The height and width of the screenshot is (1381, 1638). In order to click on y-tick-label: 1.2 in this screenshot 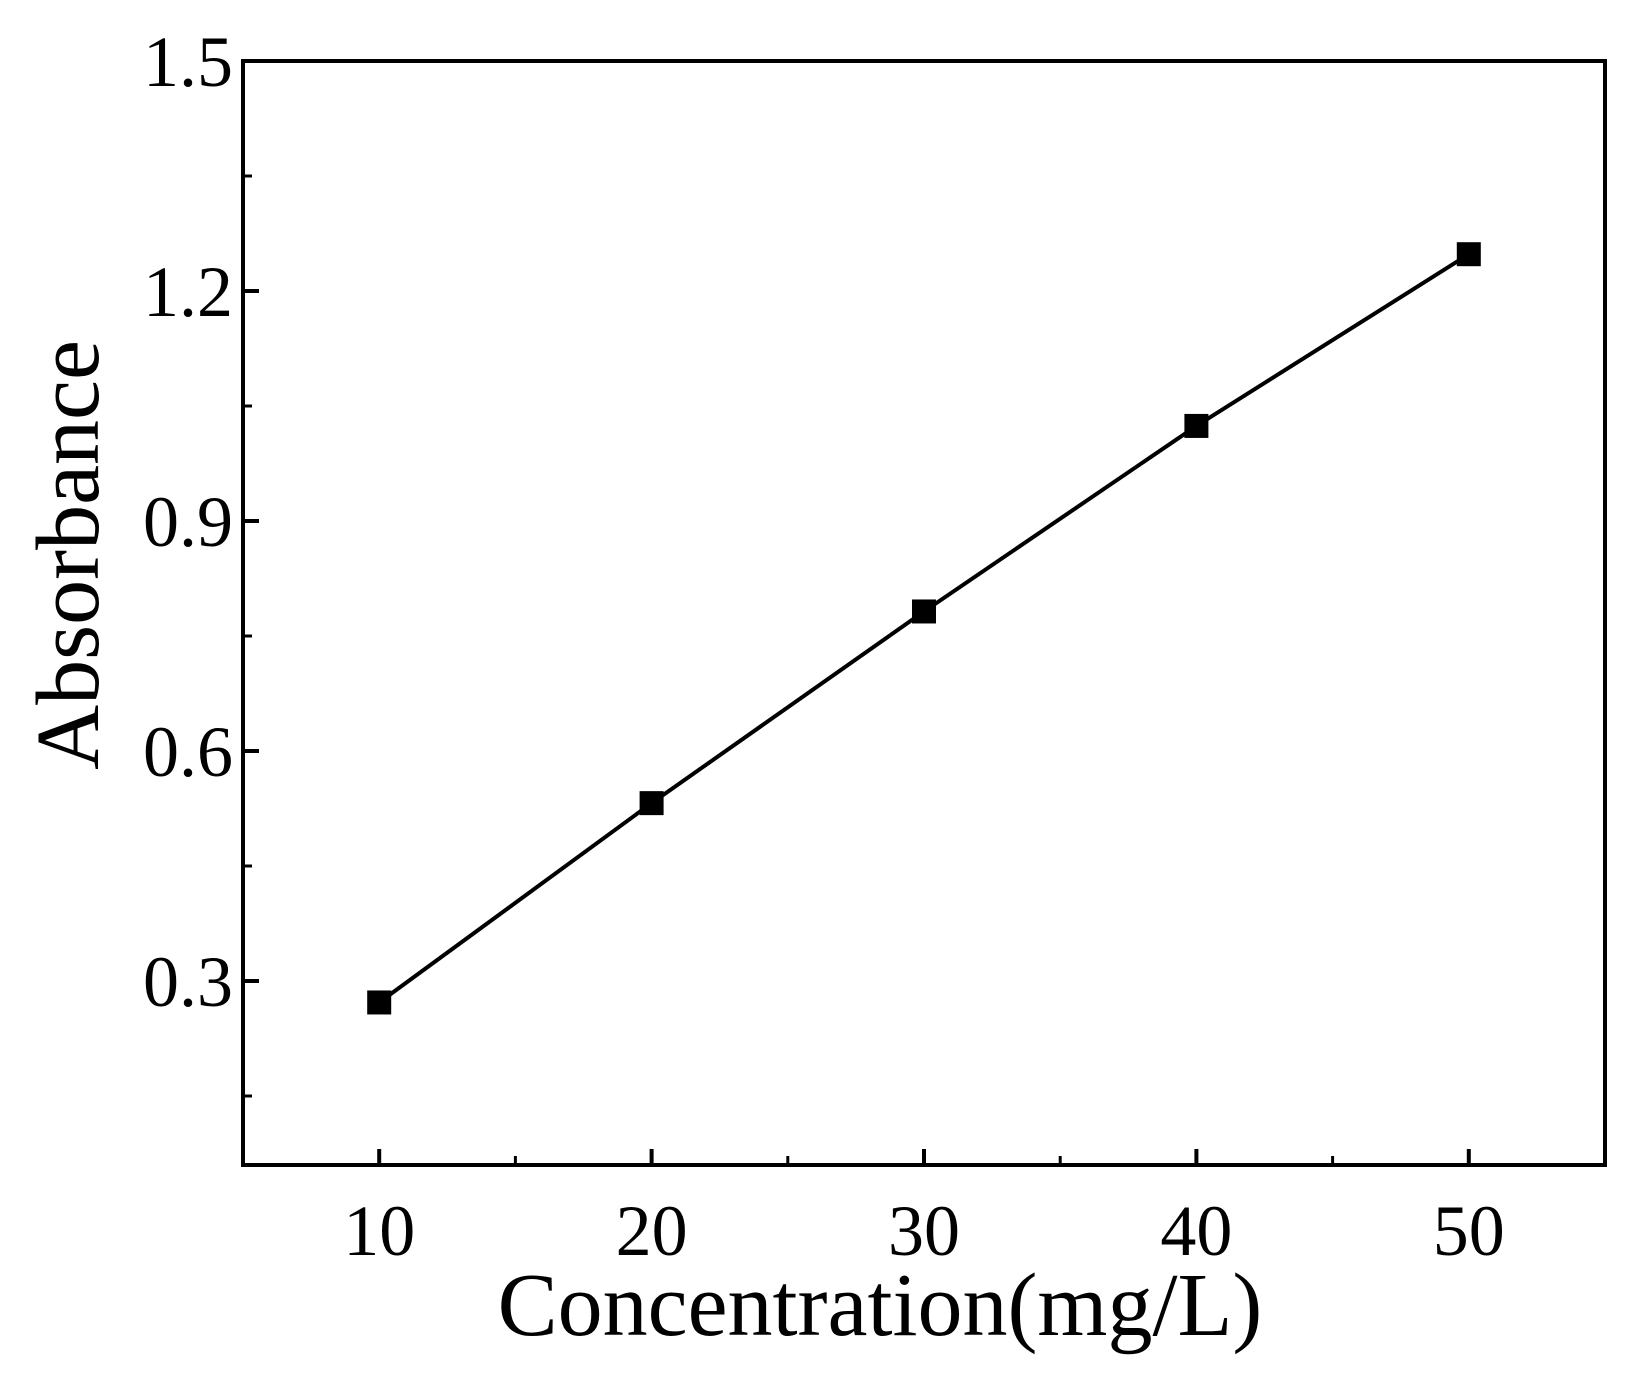, I will do `click(188, 292)`.